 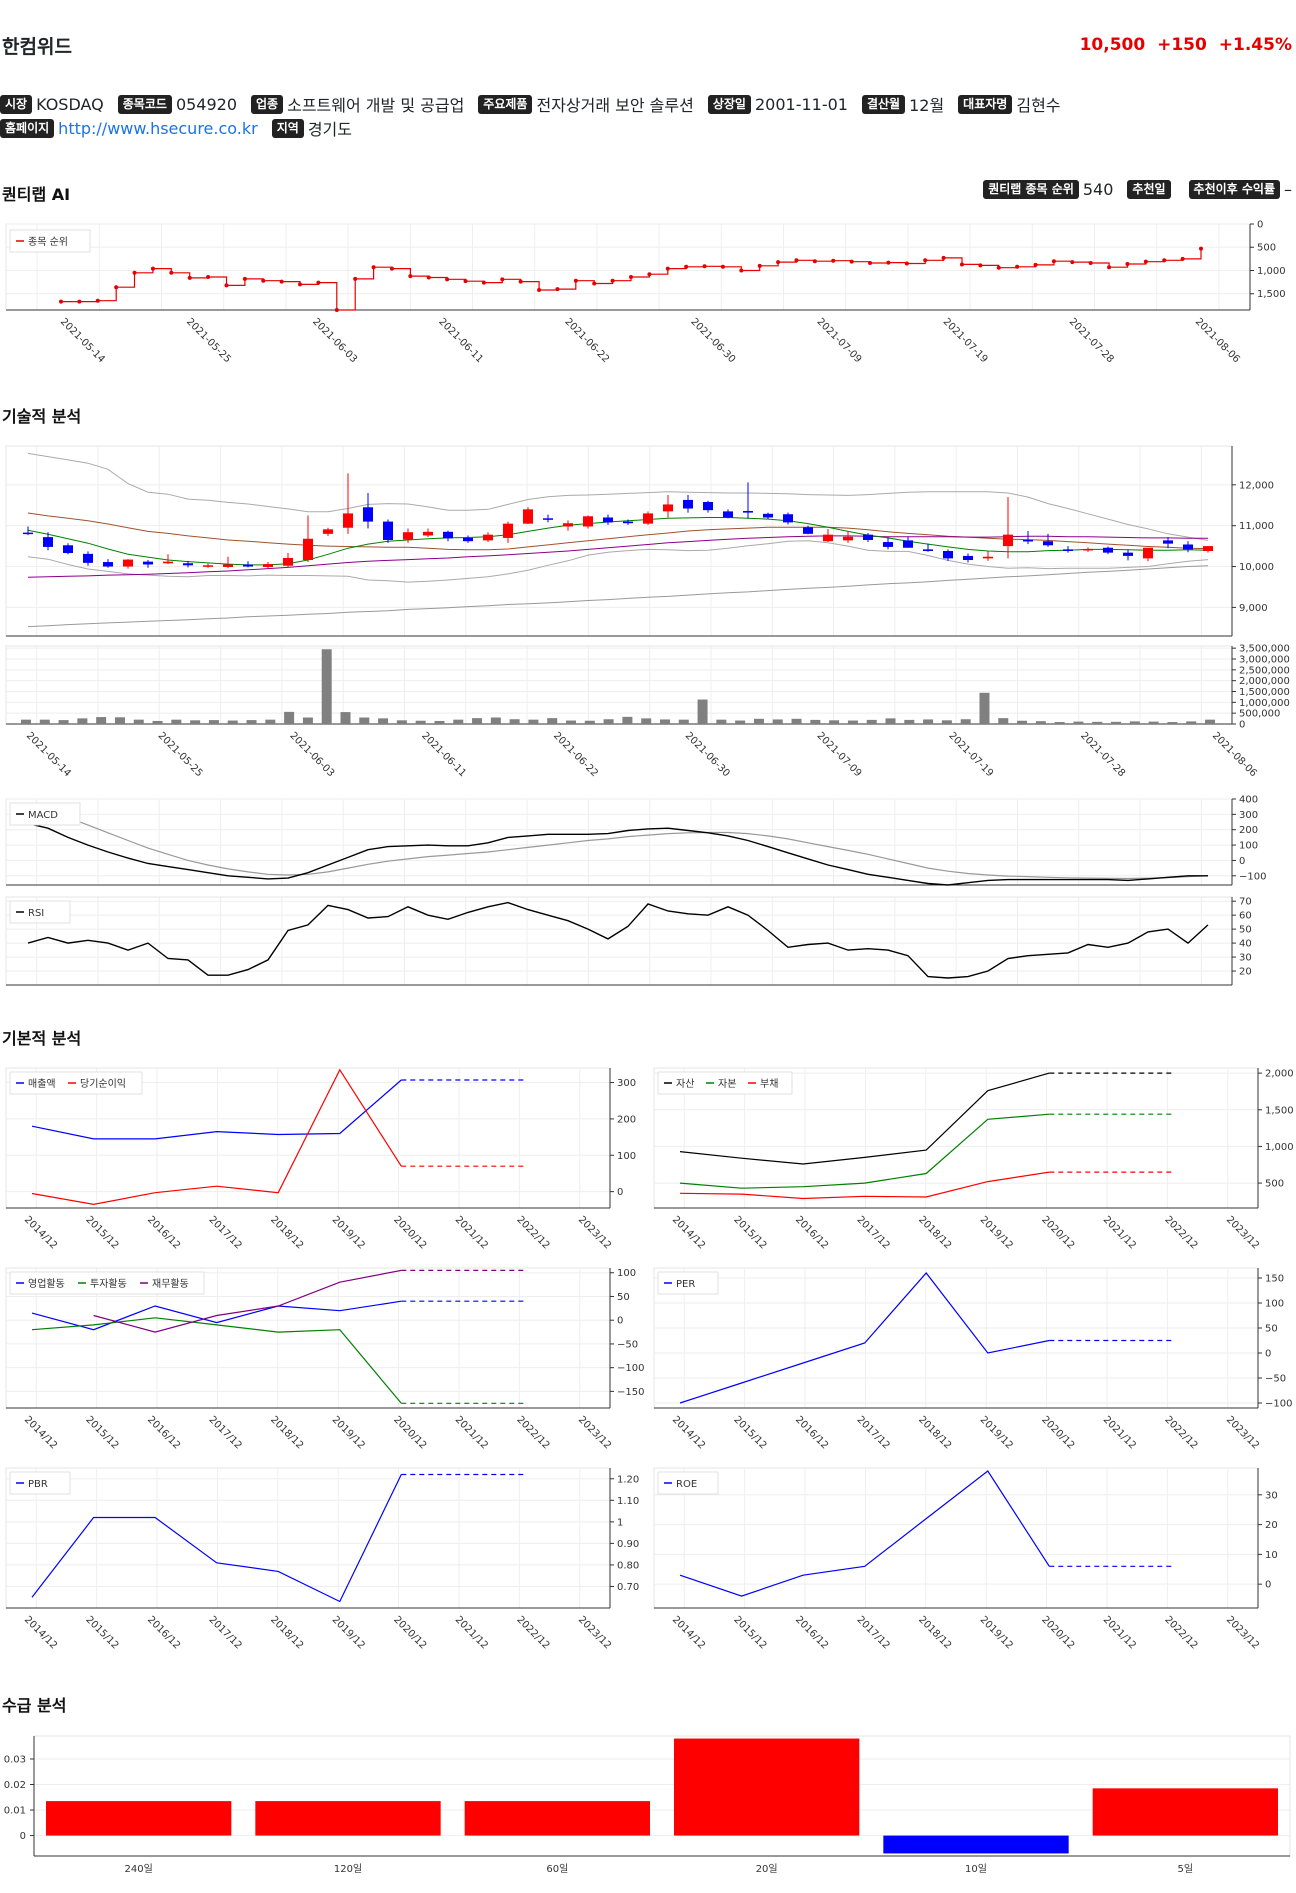 I want to click on assets-y-tick-label: 1,500, so click(x=1279, y=1110).